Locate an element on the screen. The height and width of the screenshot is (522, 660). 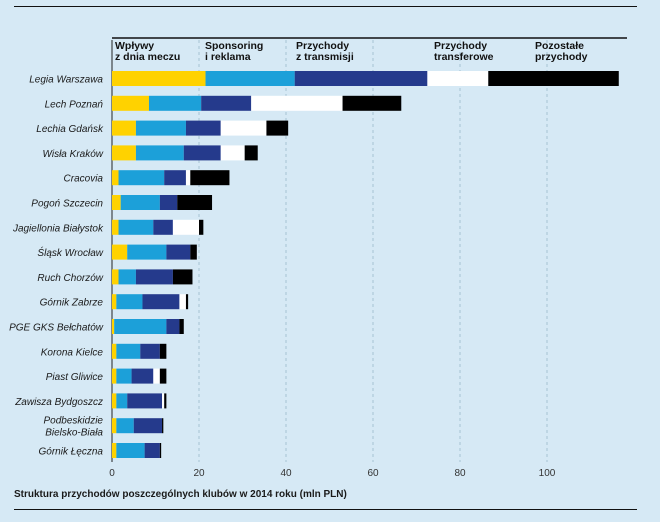
category-label-line1: Podbeskidzie is located at coordinates (74, 421).